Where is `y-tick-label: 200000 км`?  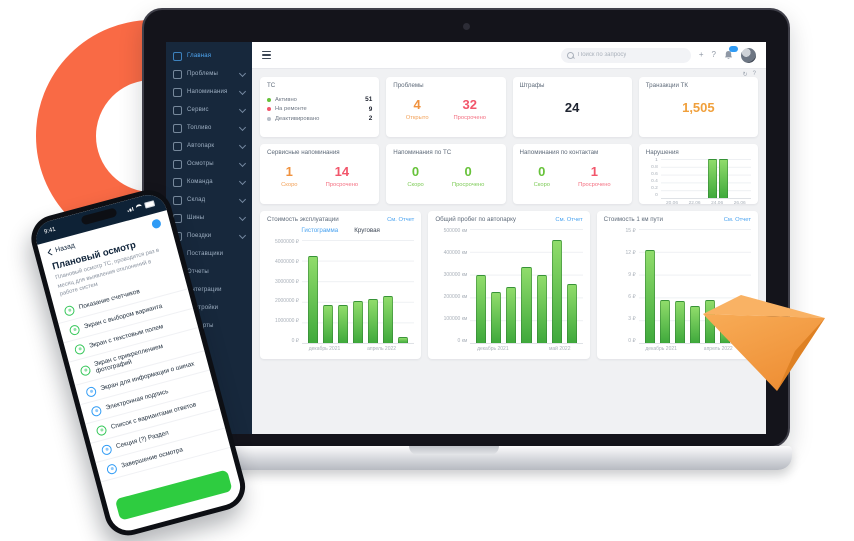 y-tick-label: 200000 км is located at coordinates (455, 297).